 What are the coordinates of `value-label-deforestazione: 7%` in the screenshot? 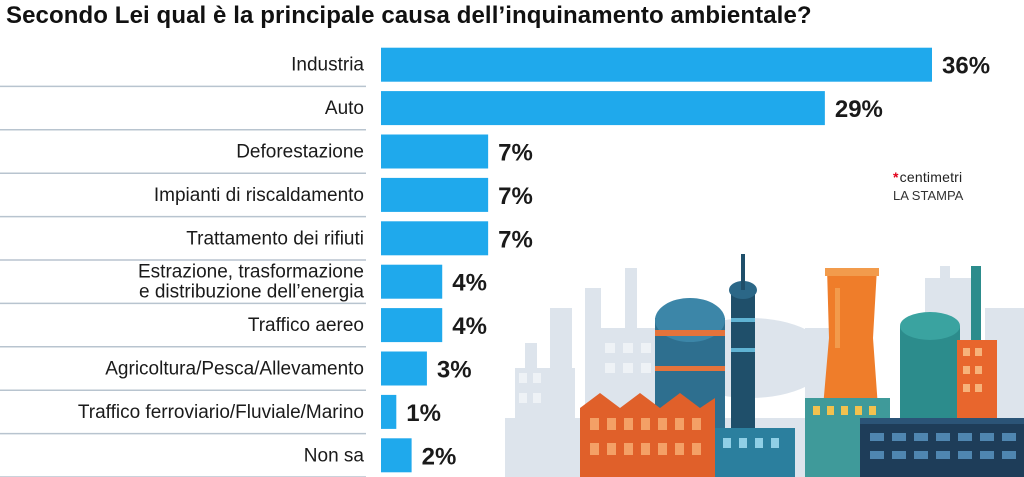 It's located at (515, 153).